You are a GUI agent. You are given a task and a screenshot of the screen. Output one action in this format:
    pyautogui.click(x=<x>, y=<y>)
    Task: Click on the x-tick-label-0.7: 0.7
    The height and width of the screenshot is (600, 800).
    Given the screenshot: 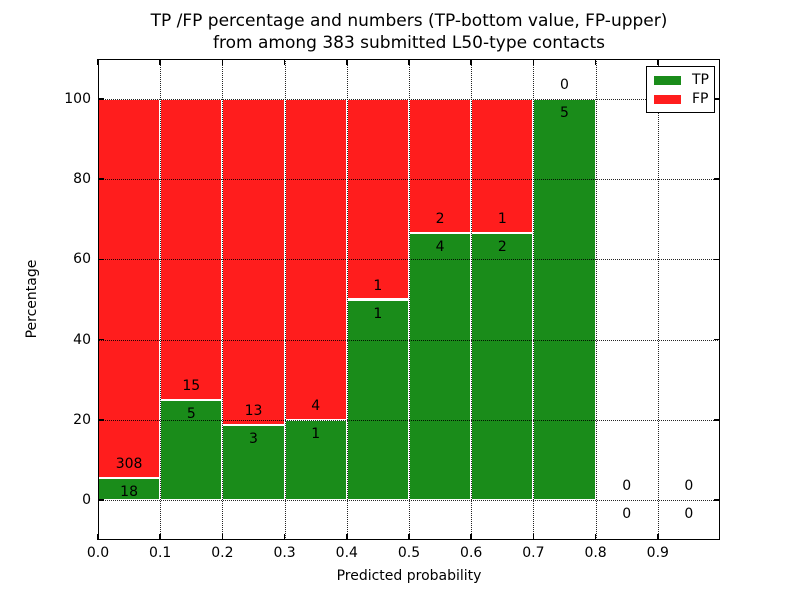 What is the action you would take?
    pyautogui.click(x=533, y=553)
    